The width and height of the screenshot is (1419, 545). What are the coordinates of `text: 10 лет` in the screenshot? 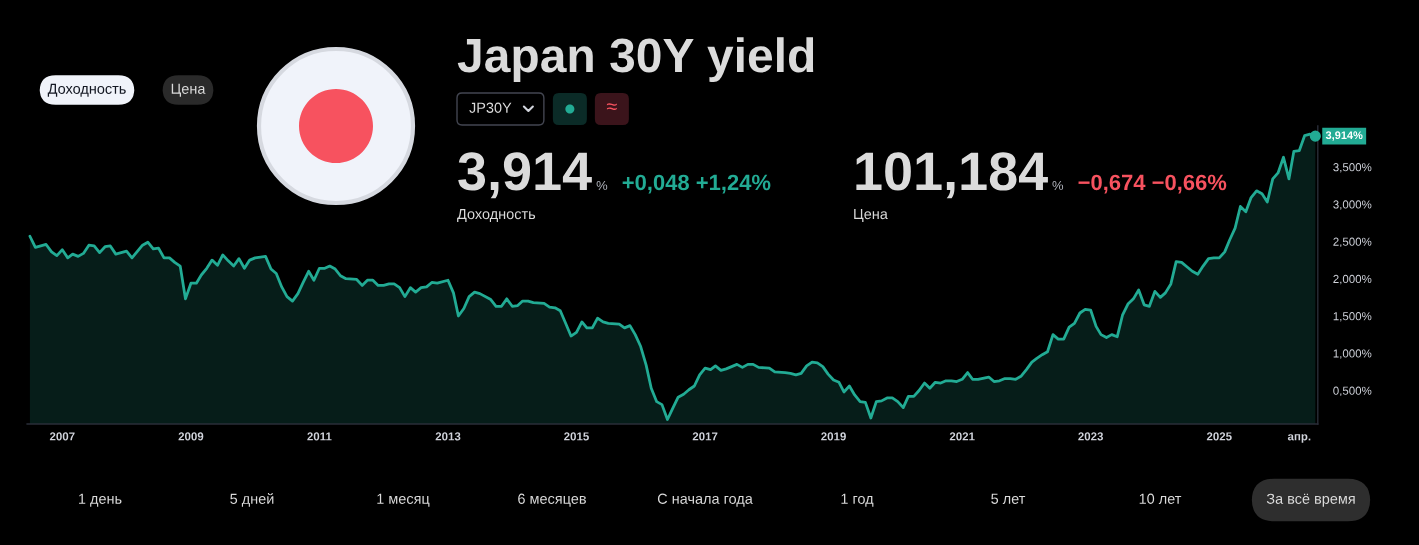 It's located at (1160, 498).